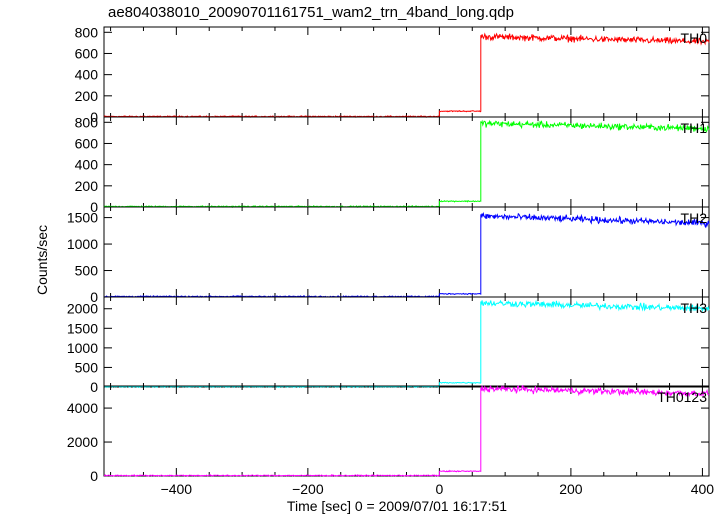  Describe the element at coordinates (694, 308) in the screenshot. I see `series-label: TH3` at that location.